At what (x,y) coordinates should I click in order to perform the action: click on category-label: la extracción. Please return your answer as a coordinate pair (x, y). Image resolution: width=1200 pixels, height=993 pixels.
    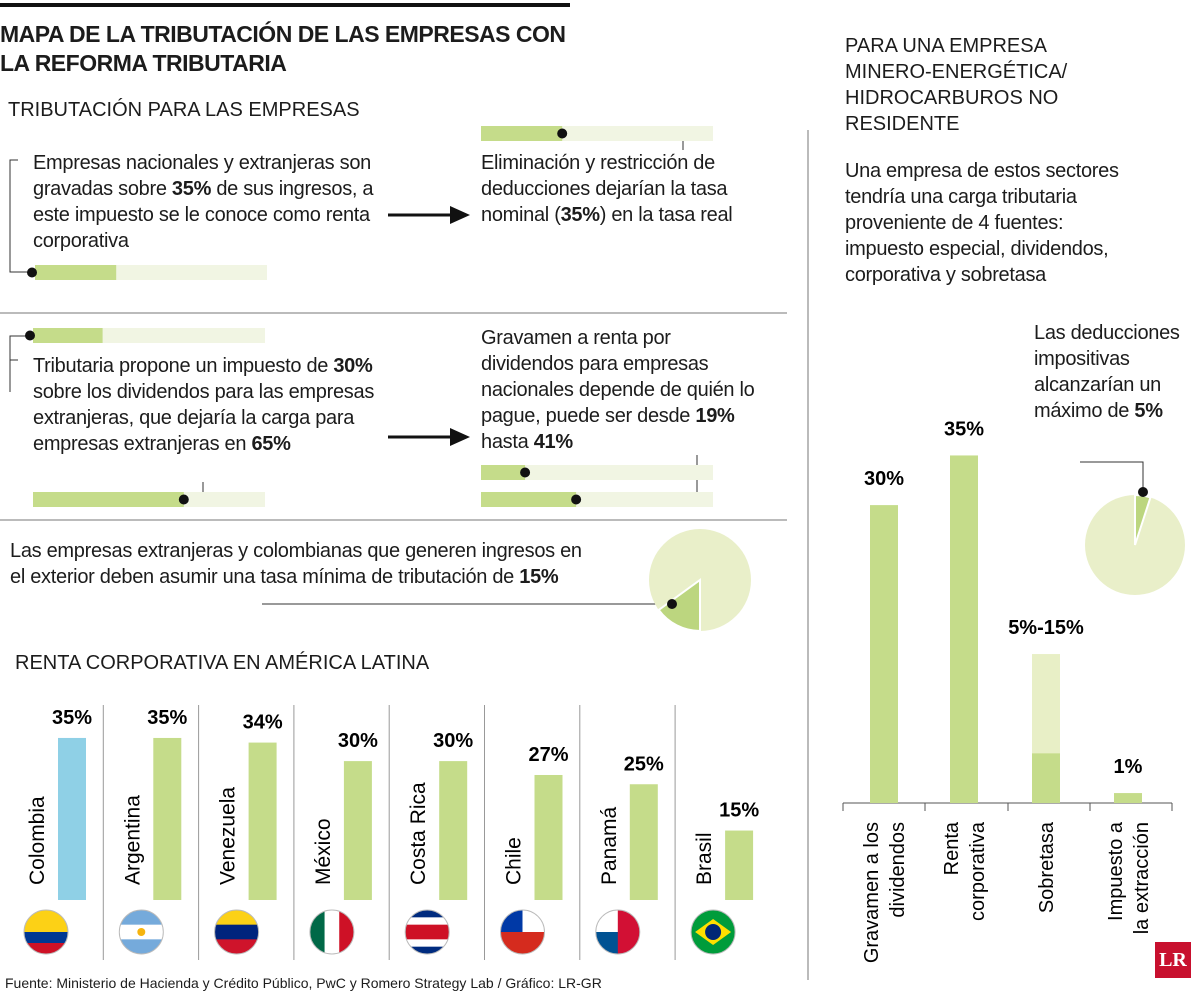
    Looking at the image, I should click on (1142, 878).